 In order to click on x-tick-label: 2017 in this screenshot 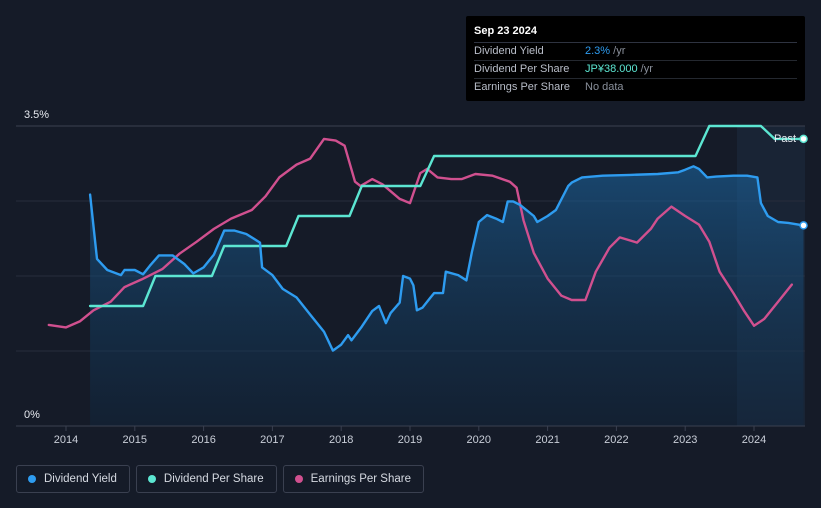, I will do `click(272, 440)`.